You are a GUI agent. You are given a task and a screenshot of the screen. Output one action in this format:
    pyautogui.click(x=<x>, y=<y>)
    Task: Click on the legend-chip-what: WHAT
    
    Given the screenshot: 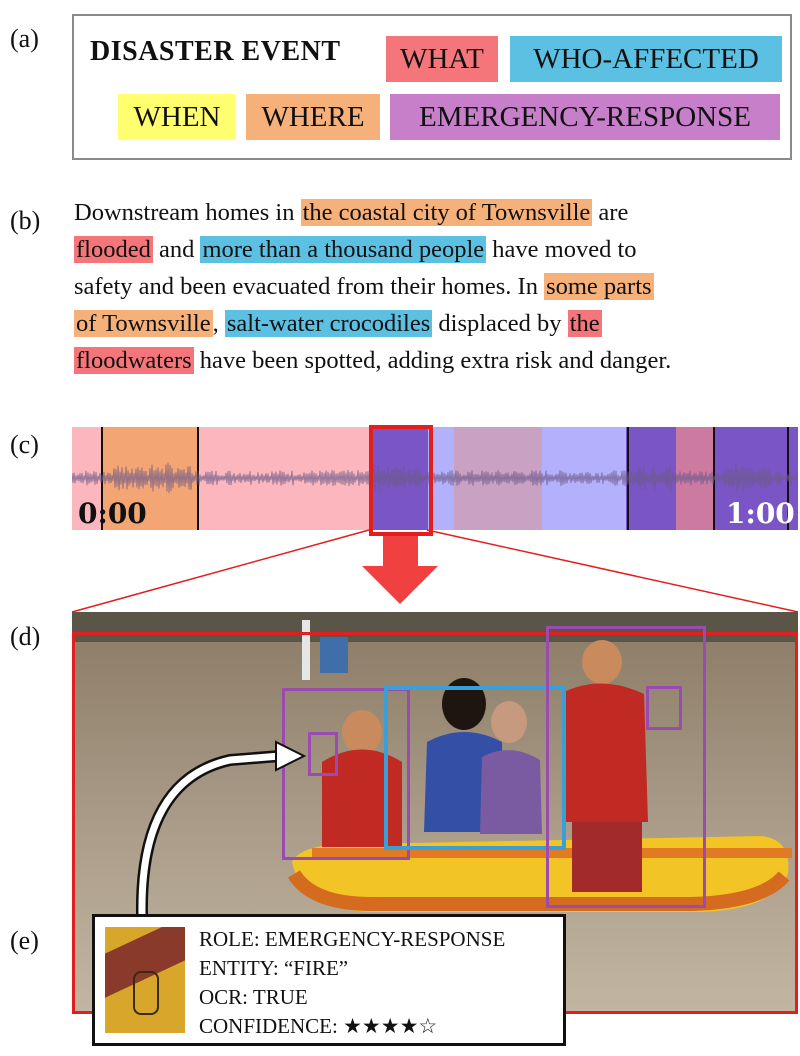 What is the action you would take?
    pyautogui.click(x=442, y=59)
    